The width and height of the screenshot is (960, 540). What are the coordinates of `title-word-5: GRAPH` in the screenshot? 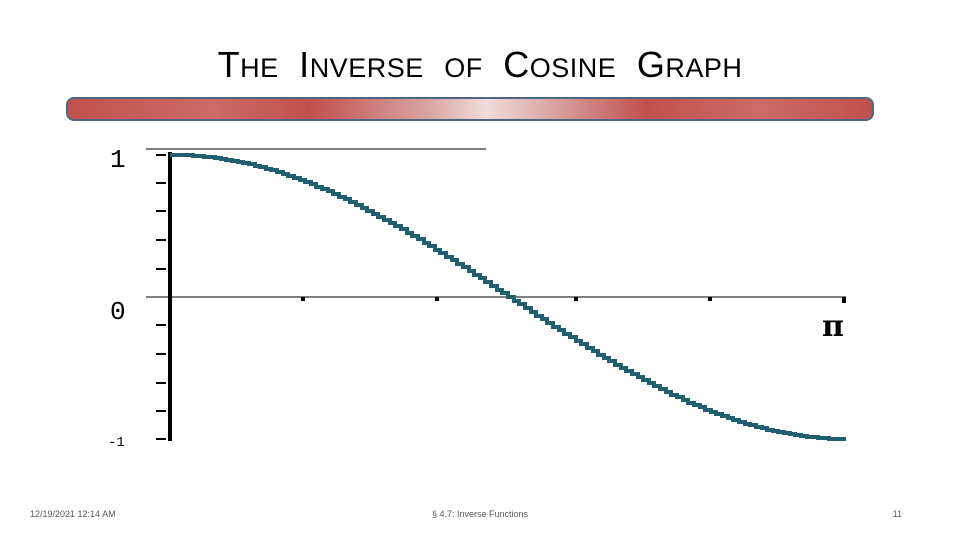 It's located at (689, 64).